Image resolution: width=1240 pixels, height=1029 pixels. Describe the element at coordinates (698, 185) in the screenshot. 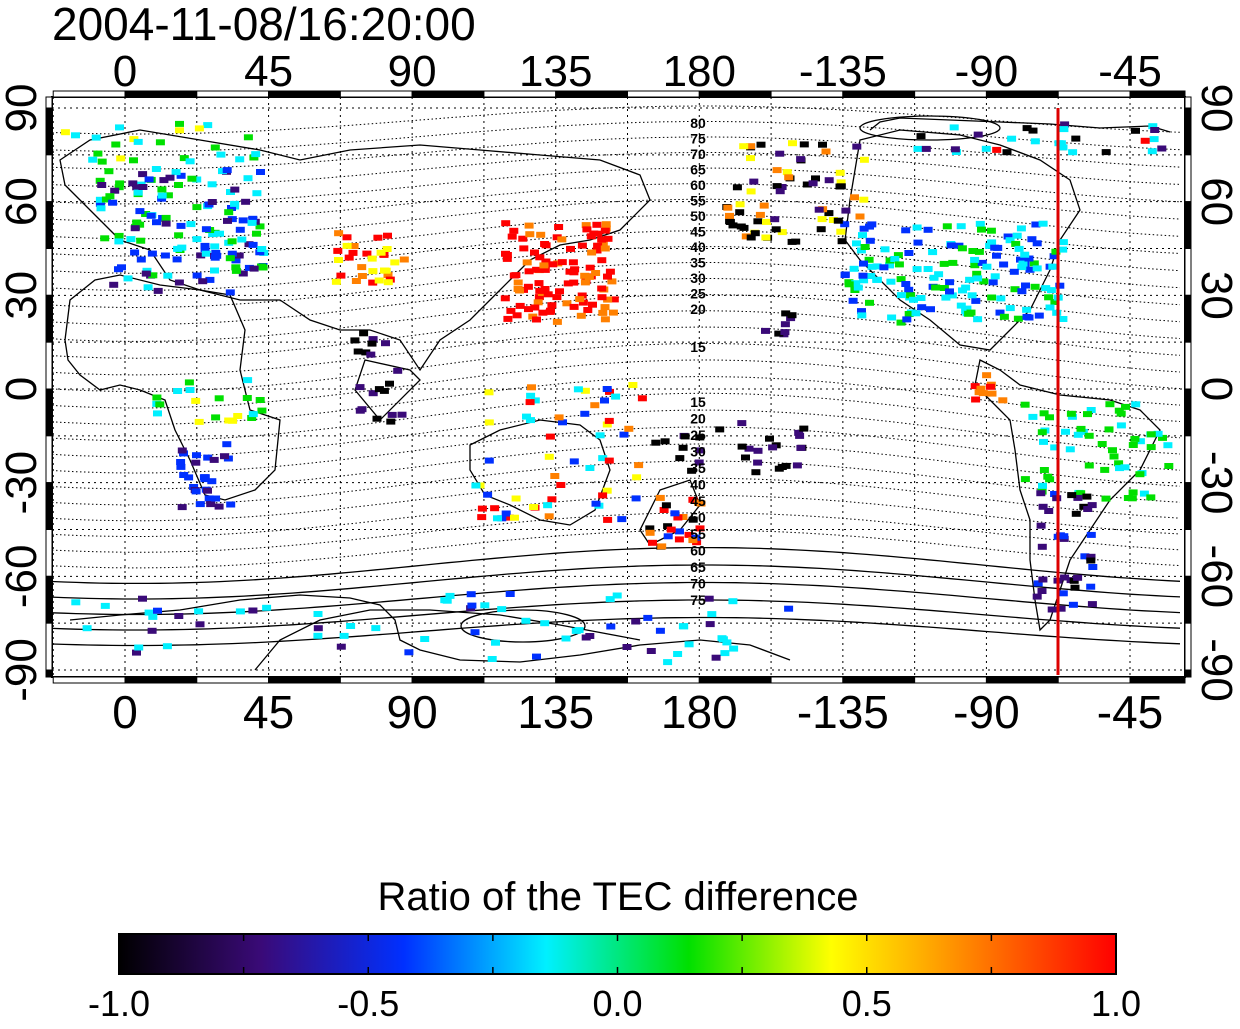

I see `contour-label: 60` at that location.